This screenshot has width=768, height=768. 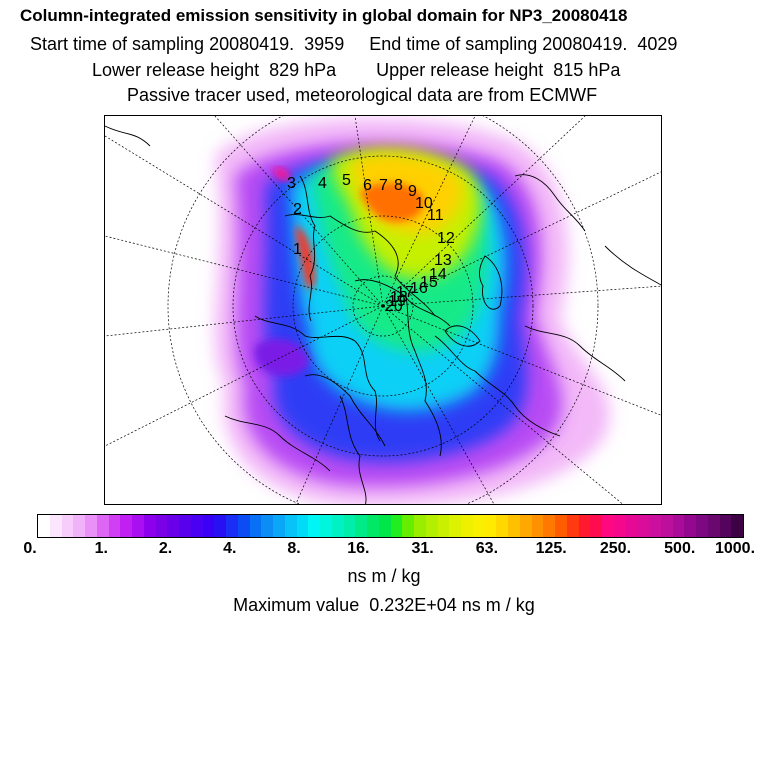 What do you see at coordinates (735, 548) in the screenshot?
I see `colorbar-tick-label: 1000.` at bounding box center [735, 548].